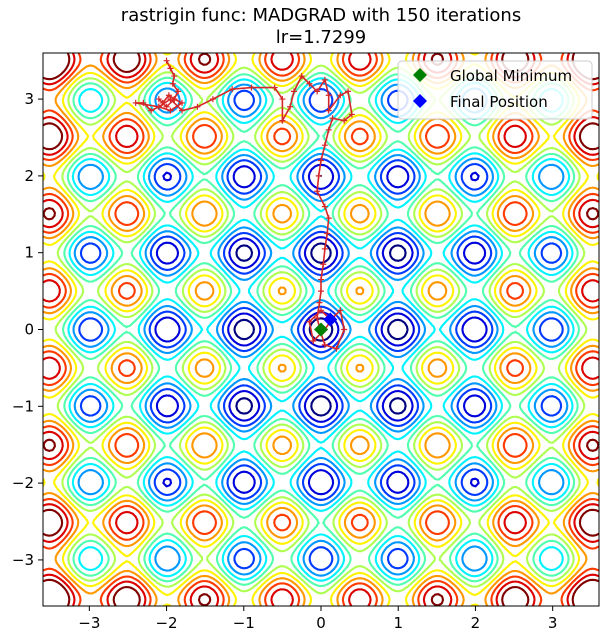  What do you see at coordinates (23, 483) in the screenshot?
I see `y-tick-label: −2` at bounding box center [23, 483].